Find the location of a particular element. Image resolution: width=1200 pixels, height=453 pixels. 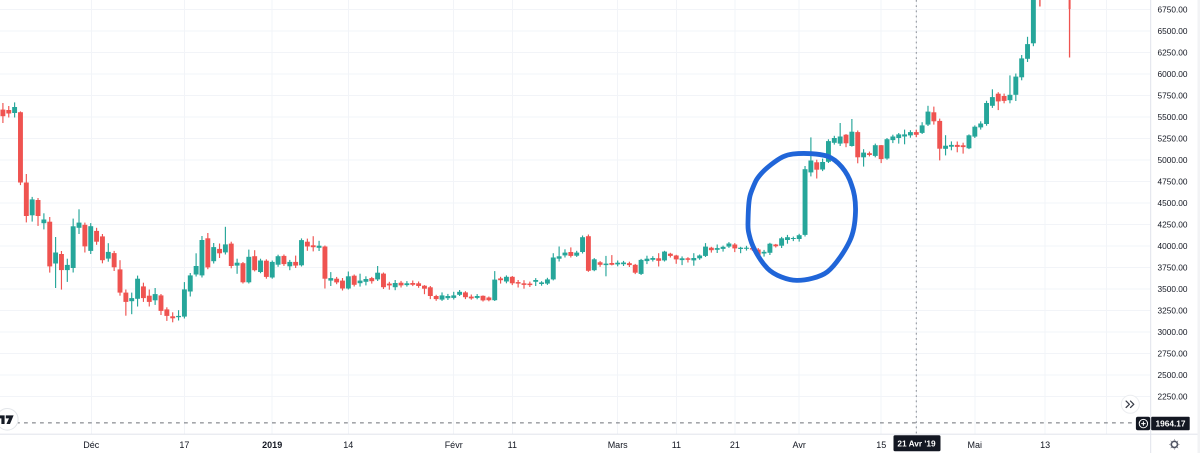

svg-text: 5750.00 is located at coordinates (1173, 95).